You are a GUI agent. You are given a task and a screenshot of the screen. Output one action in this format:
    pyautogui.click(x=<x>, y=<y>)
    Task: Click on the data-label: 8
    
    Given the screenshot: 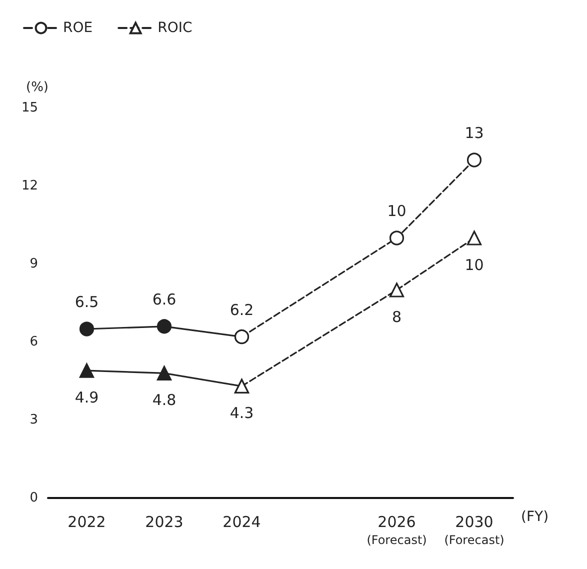 What is the action you would take?
    pyautogui.click(x=397, y=317)
    